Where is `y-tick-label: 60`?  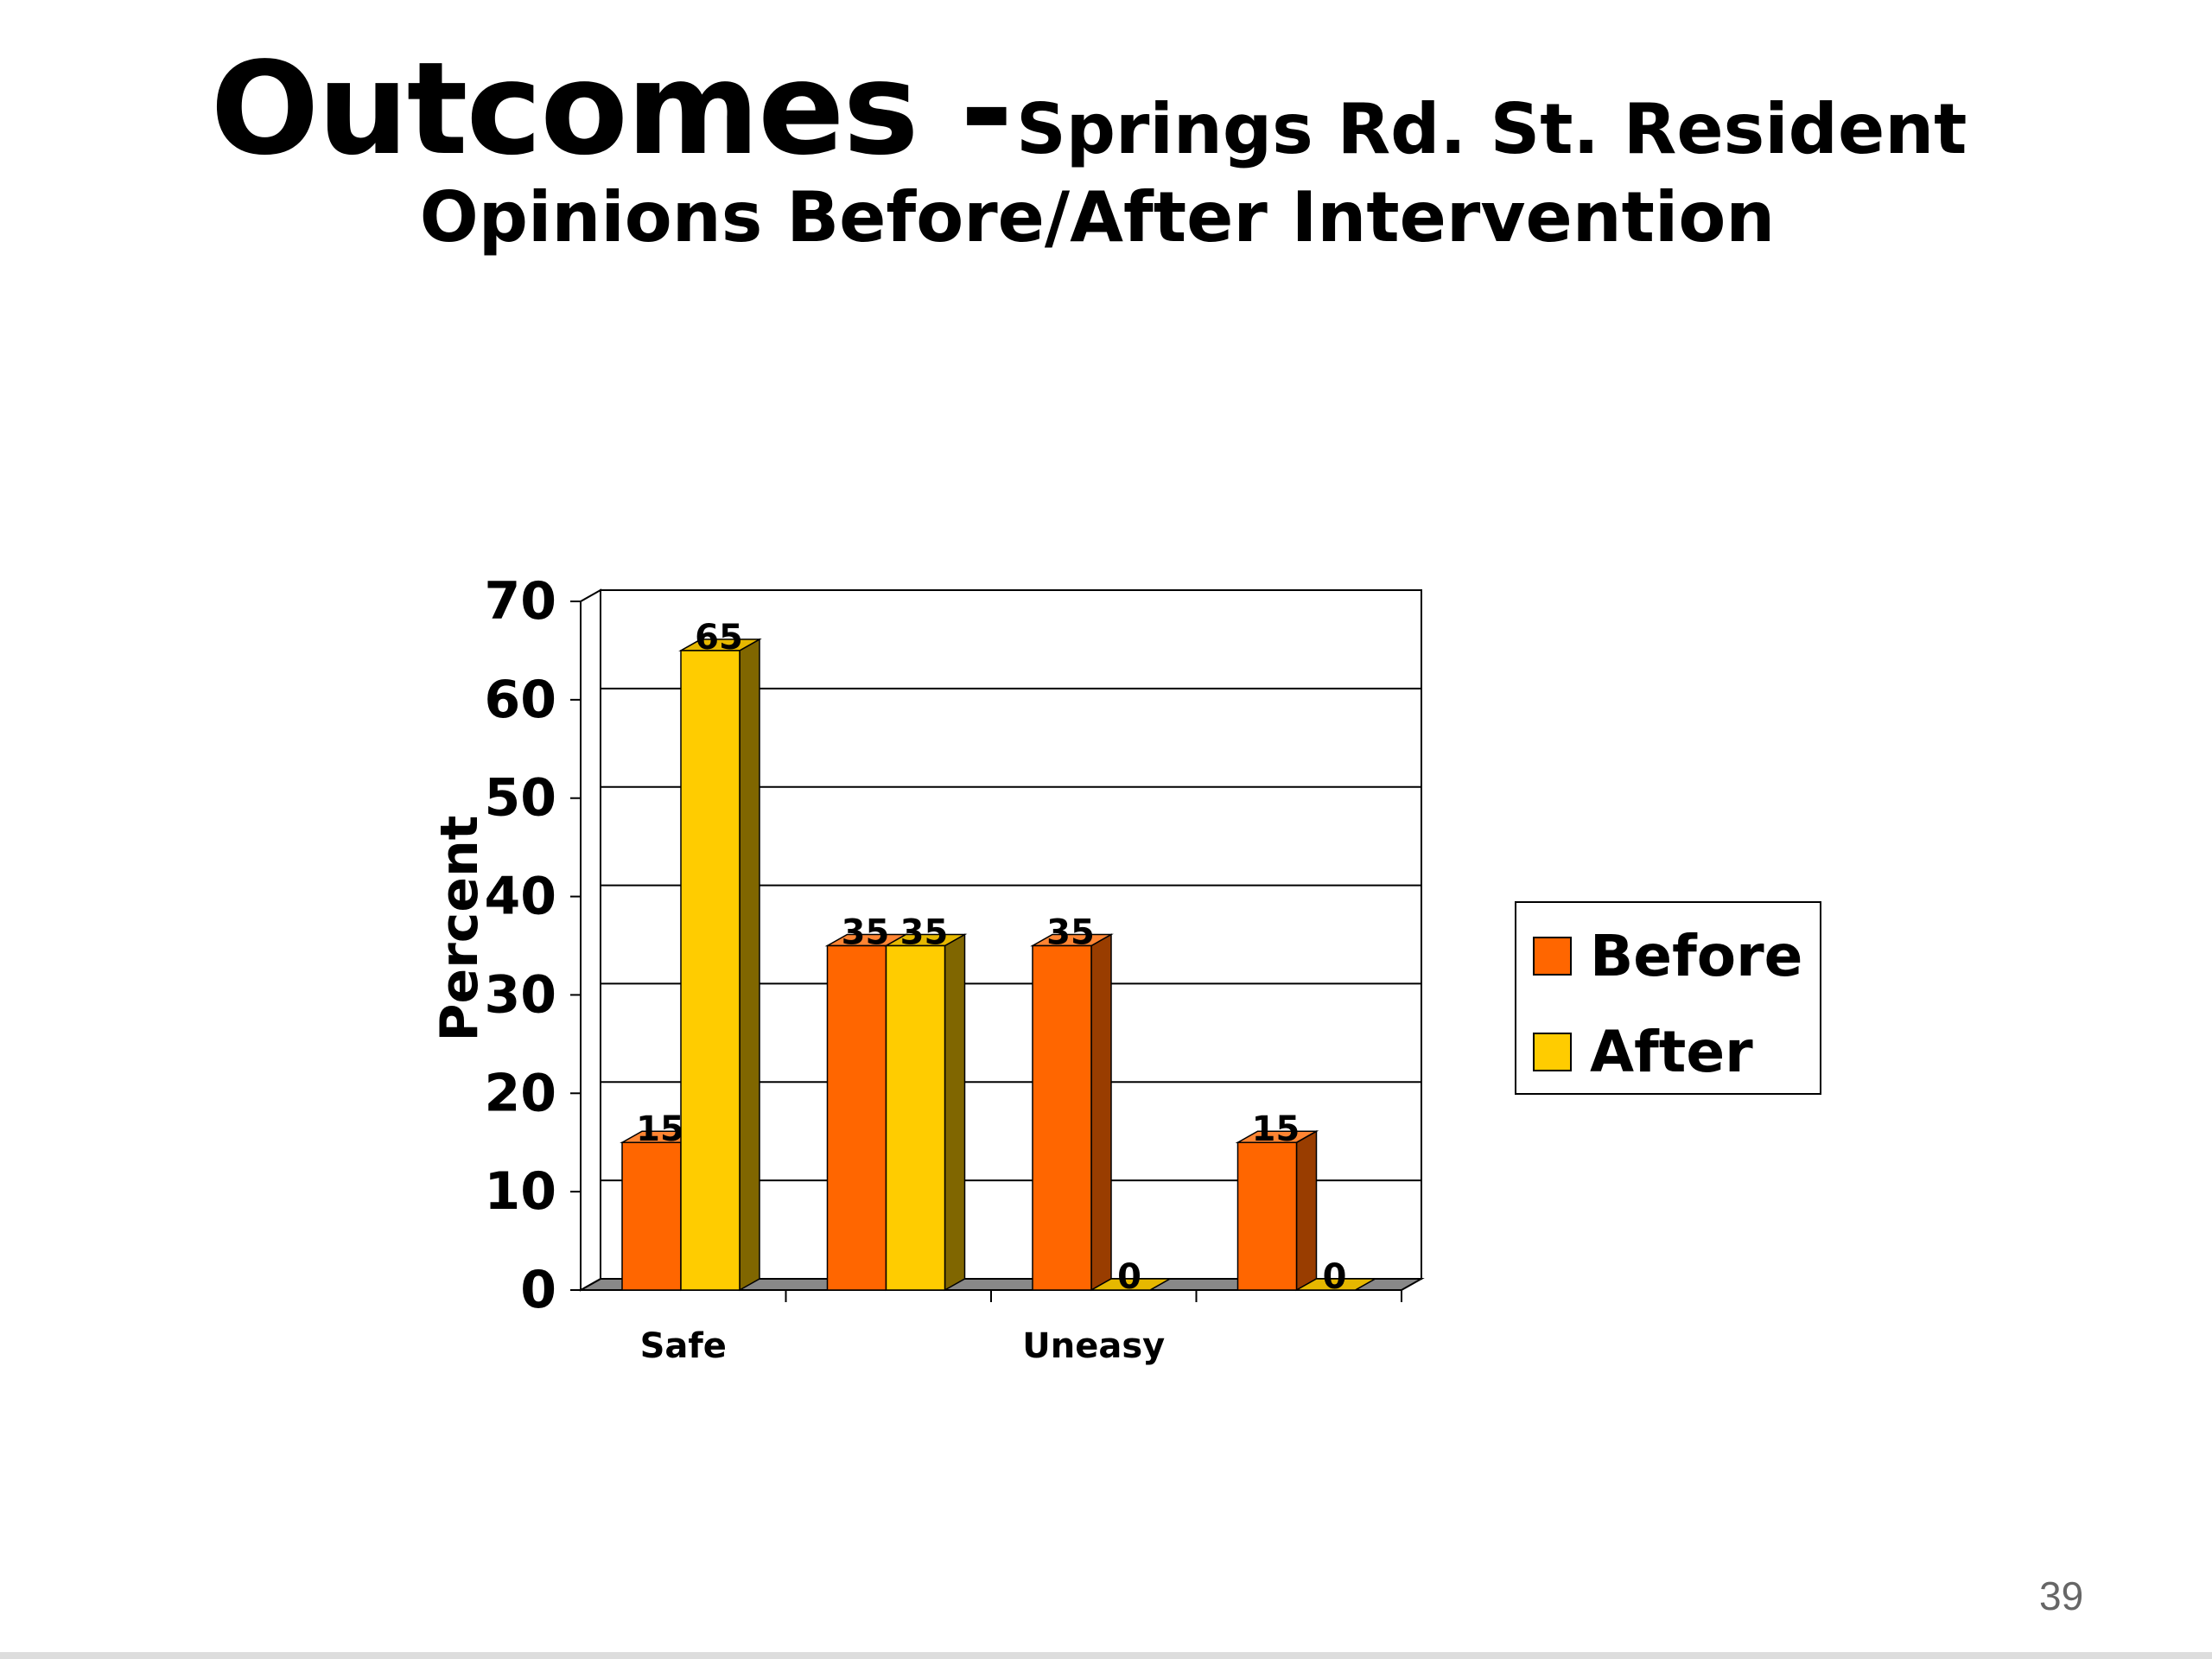 y-tick-label: 60 is located at coordinates (521, 700).